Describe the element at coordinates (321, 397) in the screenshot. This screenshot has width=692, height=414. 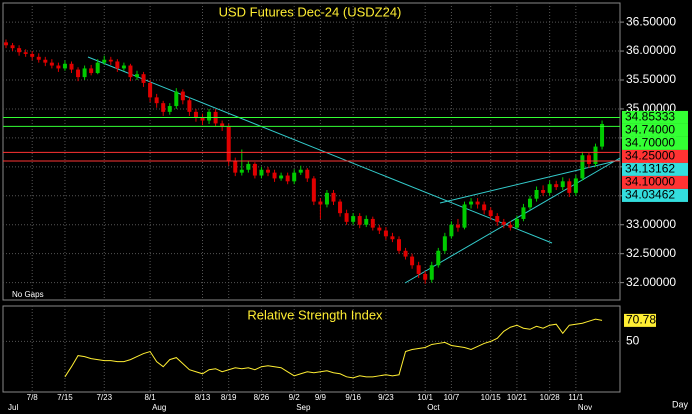
I see `x-tick-label: 9/9` at that location.